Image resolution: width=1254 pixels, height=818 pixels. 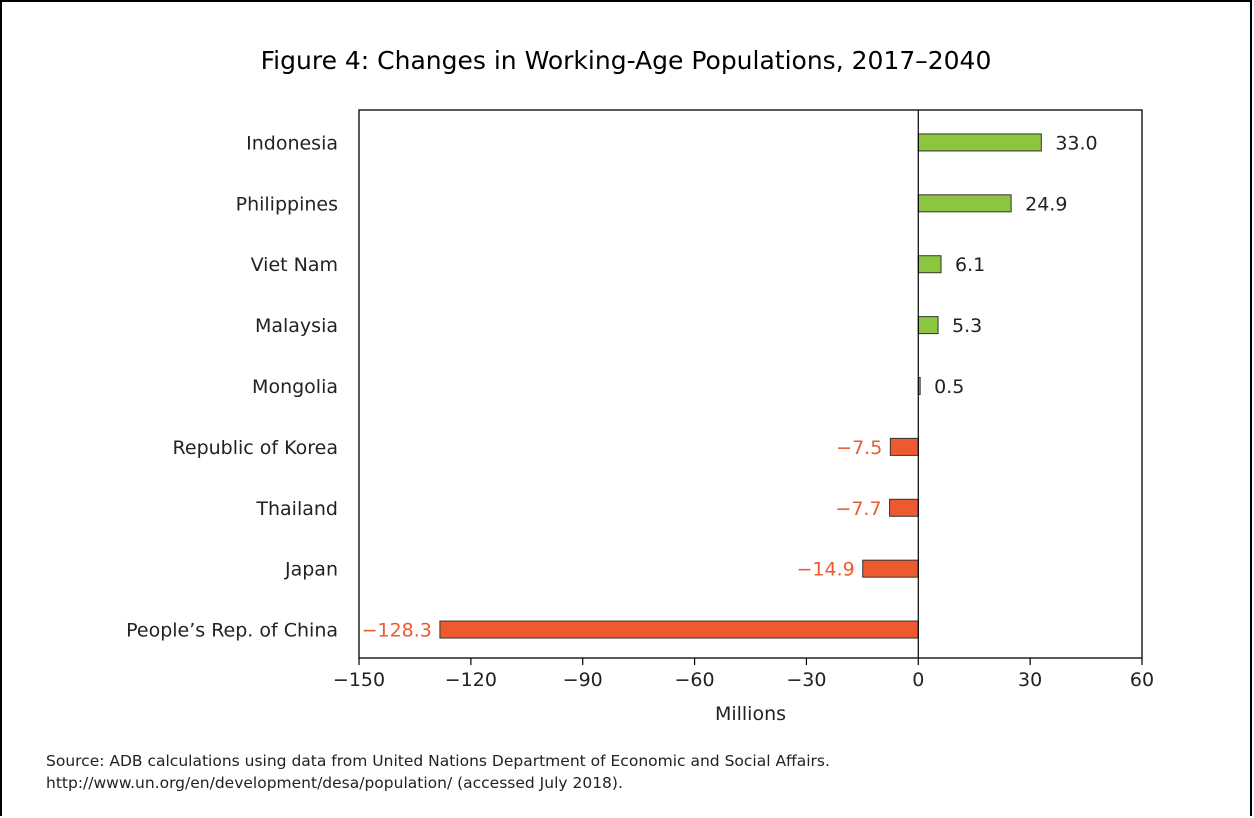 What do you see at coordinates (1046, 204) in the screenshot?
I see `value-label-1: 24.9` at bounding box center [1046, 204].